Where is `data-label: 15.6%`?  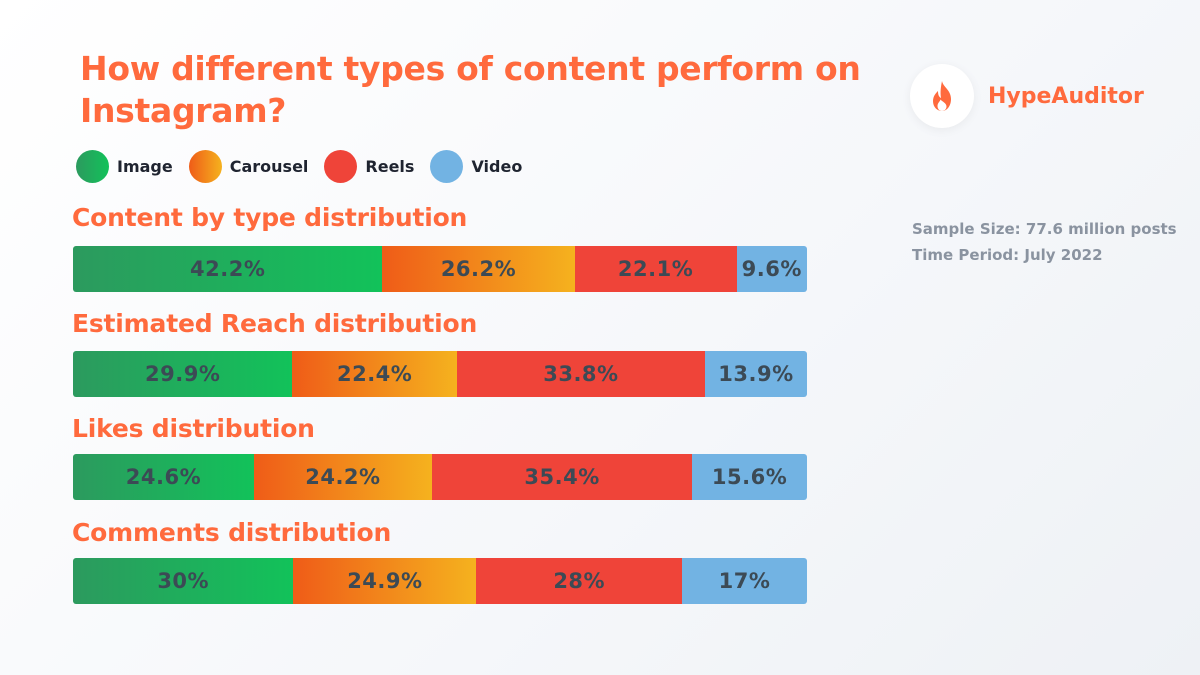
data-label: 15.6% is located at coordinates (749, 477).